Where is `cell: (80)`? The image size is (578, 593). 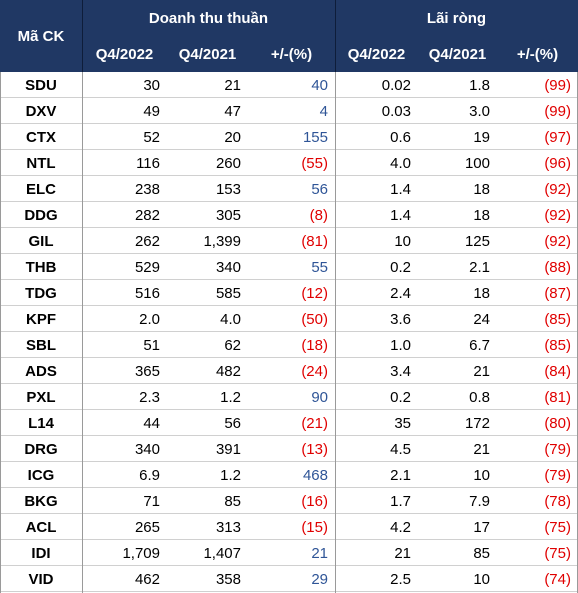
cell: (80) is located at coordinates (557, 423).